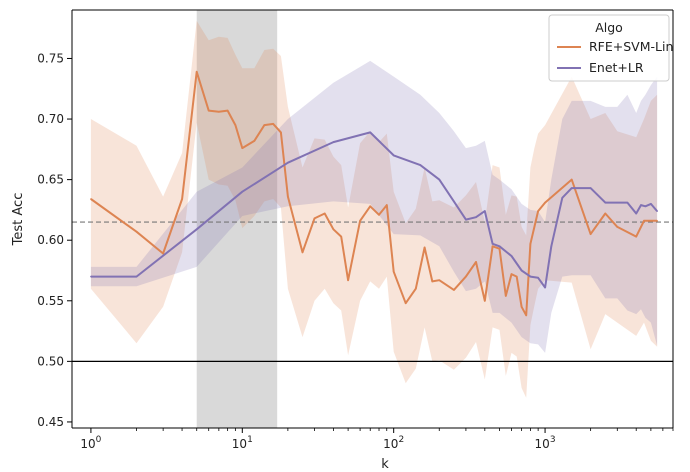 This screenshot has height=472, width=690. I want to click on y-ticks: 0.45 0.50 0.55 0.60 0.65 0.70 0.75, so click(54, 240).